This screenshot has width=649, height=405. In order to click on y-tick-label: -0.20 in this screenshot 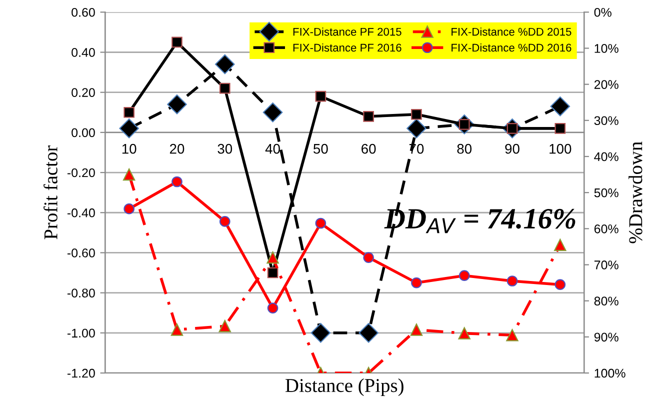, I will do `click(81, 173)`.